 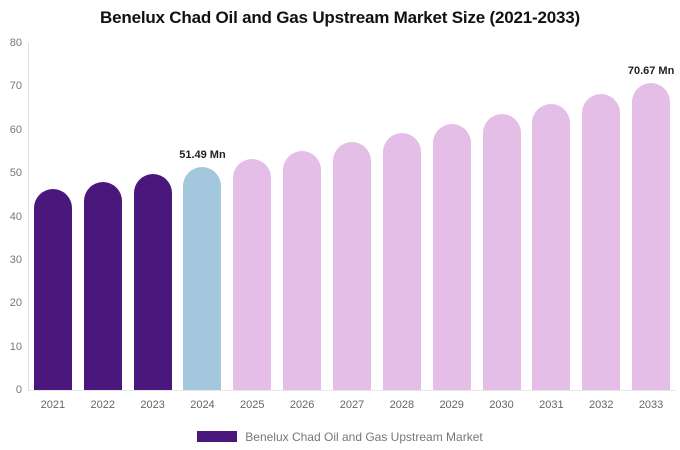 What do you see at coordinates (152, 405) in the screenshot?
I see `x-label-2023: 2023` at bounding box center [152, 405].